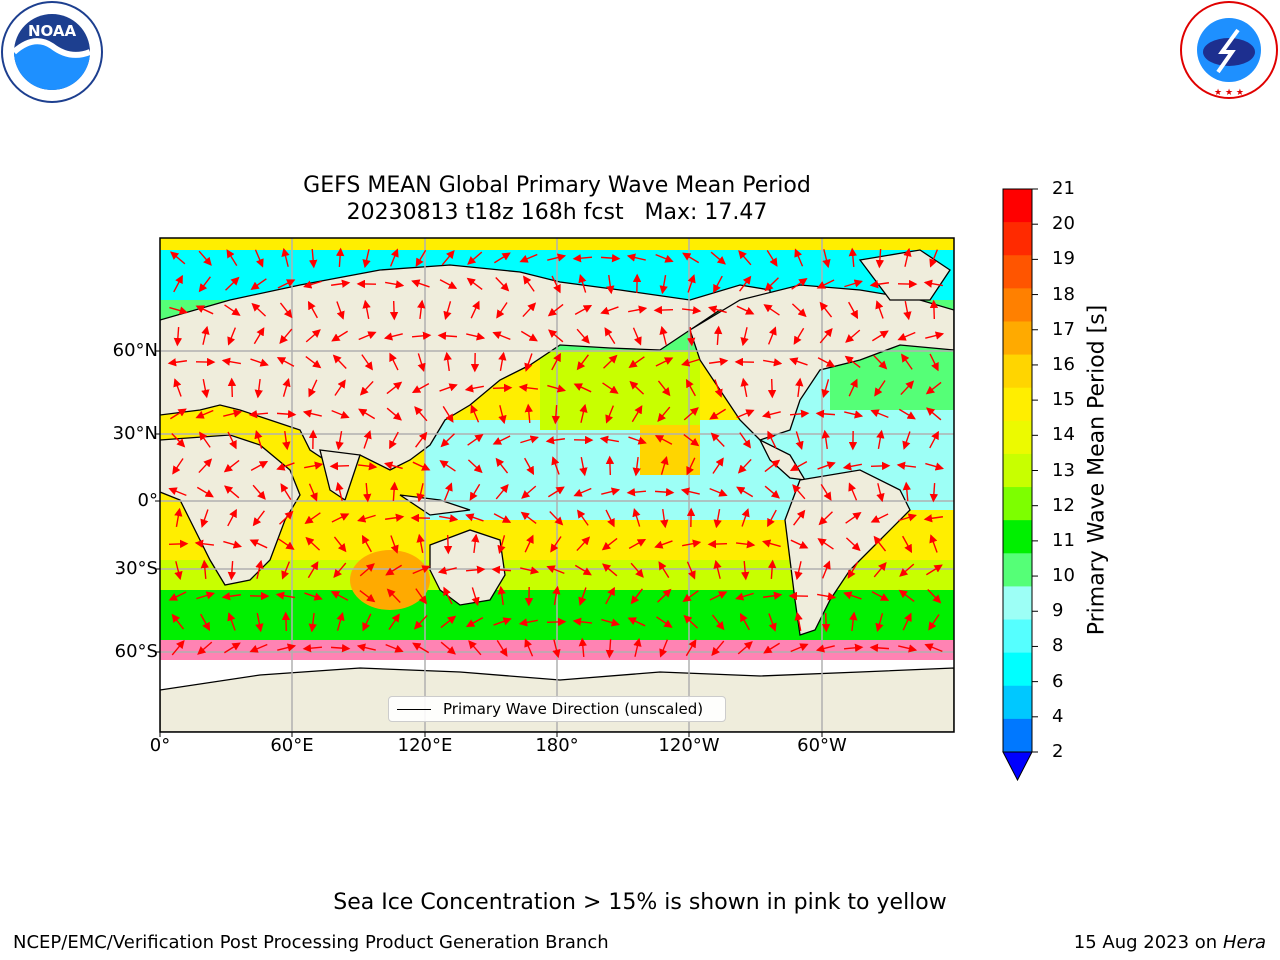 The height and width of the screenshot is (960, 1280). What do you see at coordinates (147, 500) in the screenshot?
I see `lat-label-0: 0°` at bounding box center [147, 500].